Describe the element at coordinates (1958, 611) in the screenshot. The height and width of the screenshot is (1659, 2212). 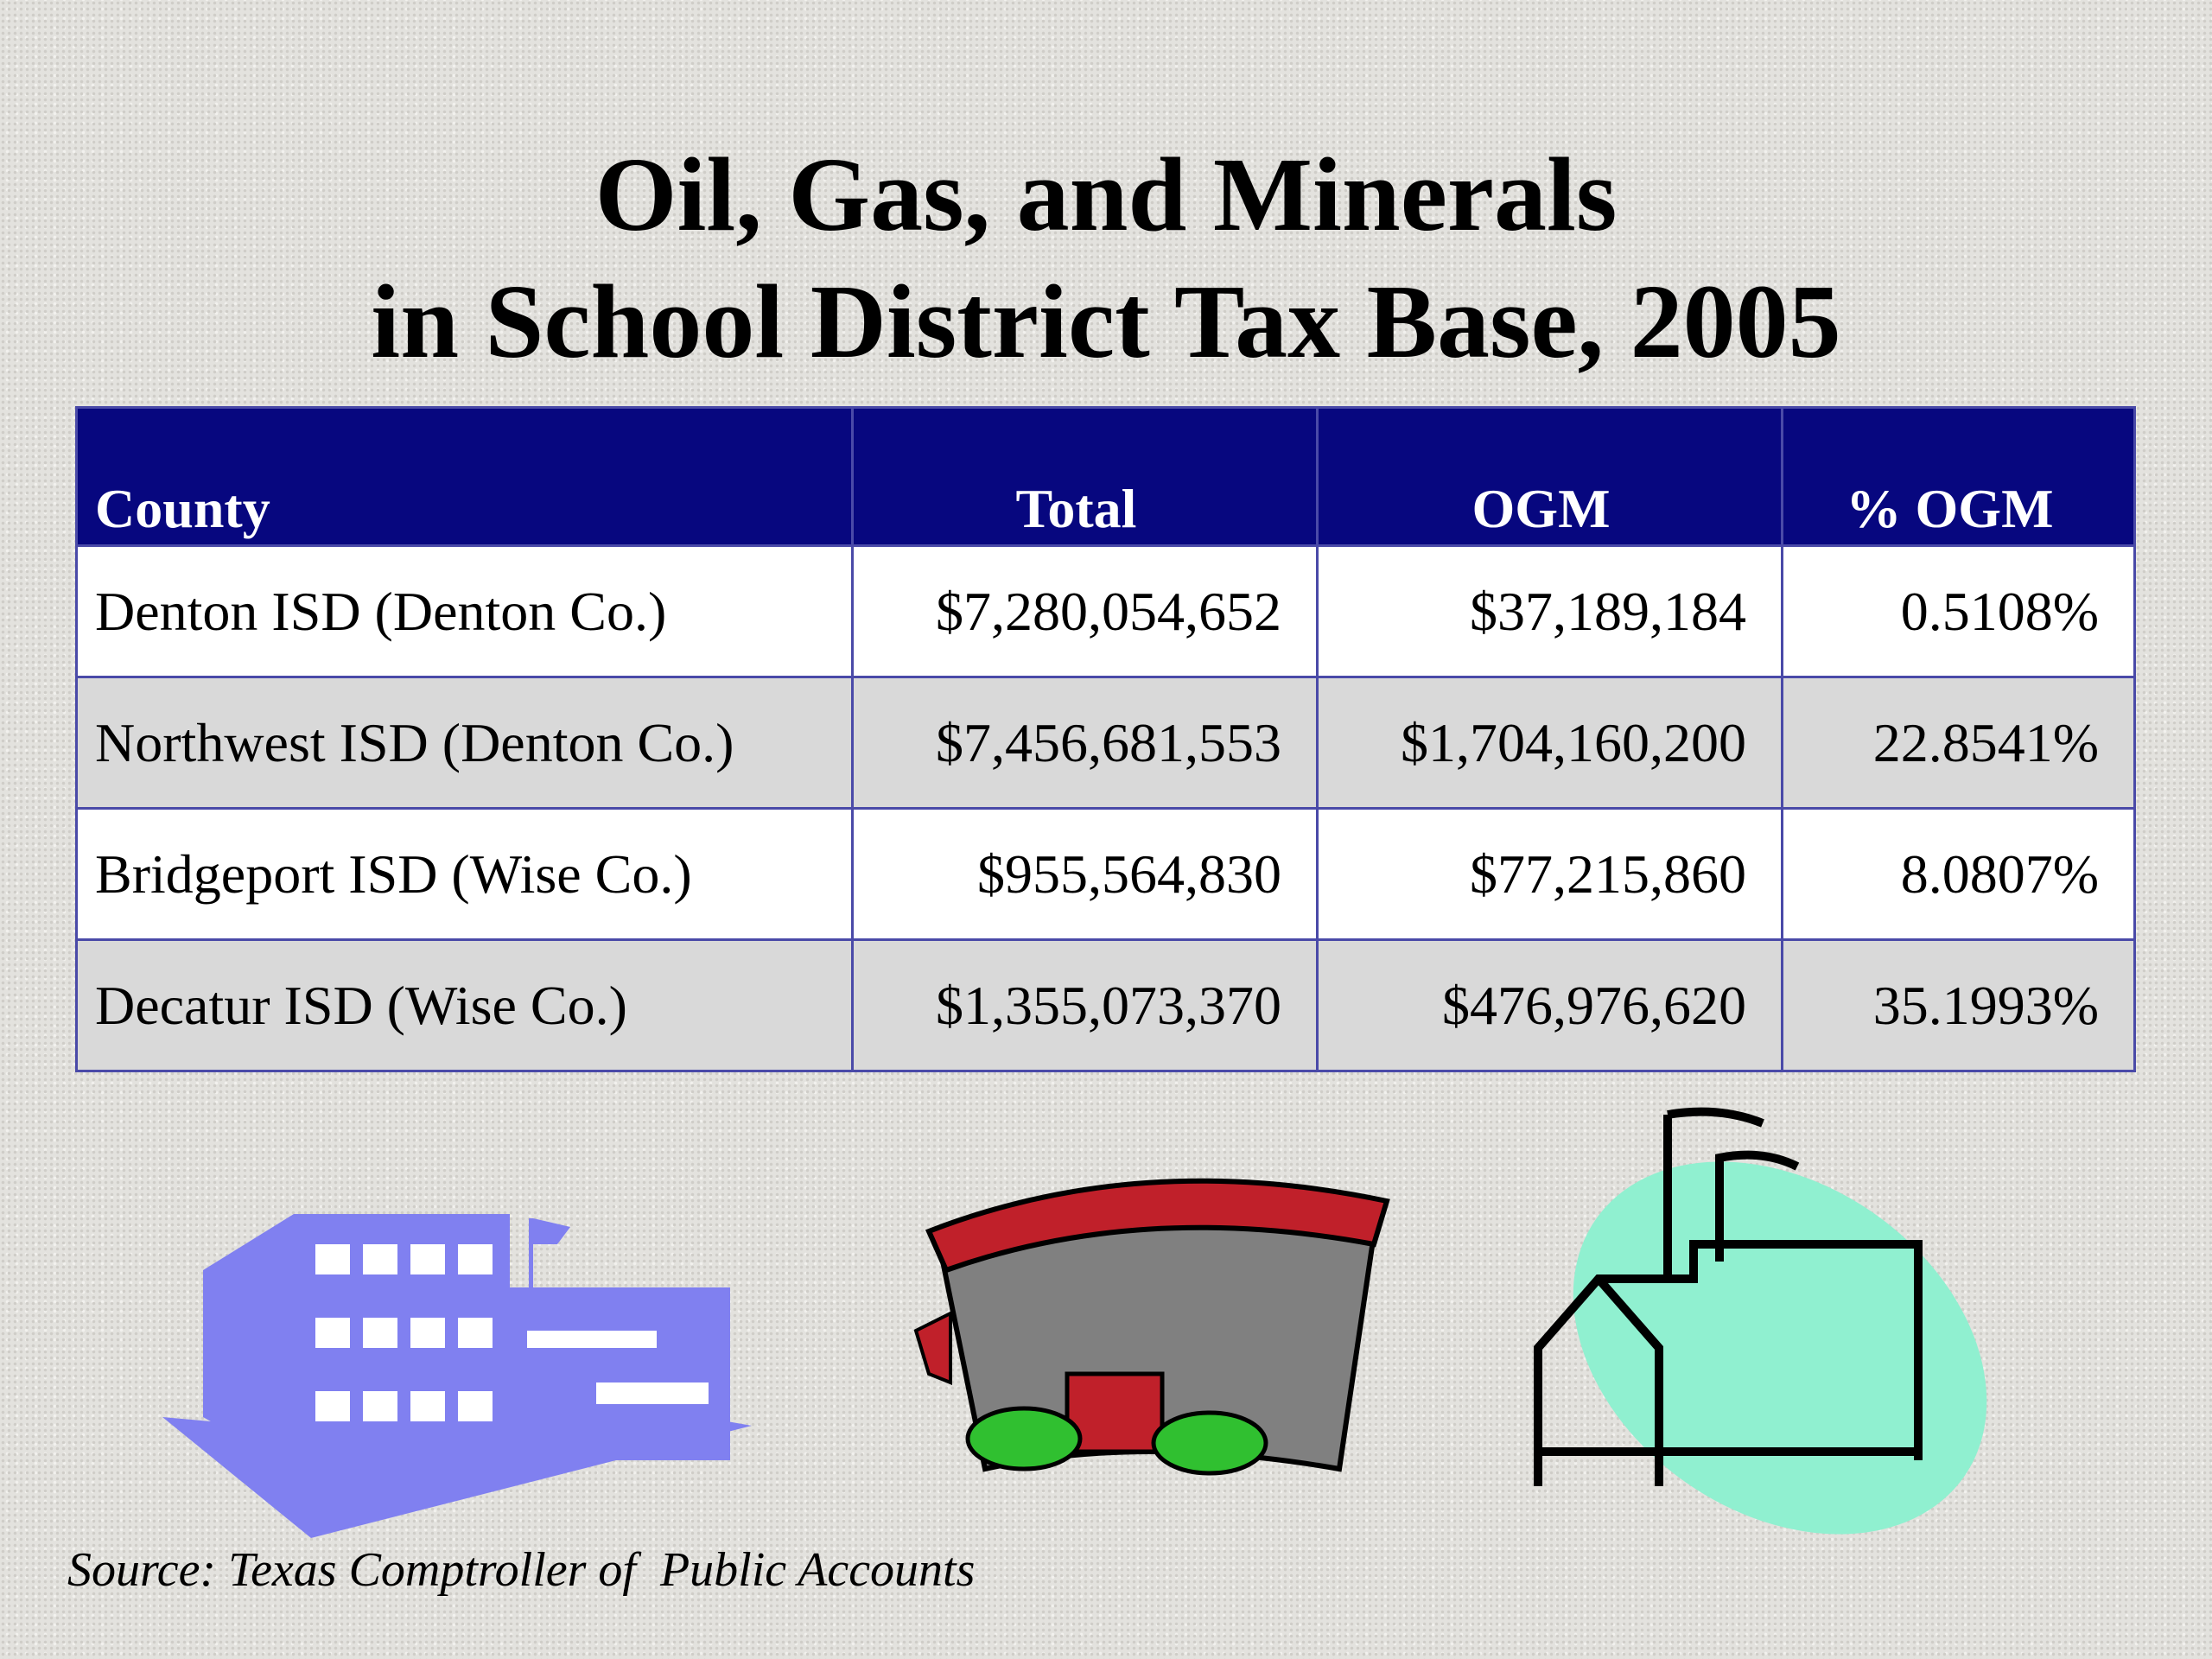
I see `table-cell: 0.5108%` at that location.